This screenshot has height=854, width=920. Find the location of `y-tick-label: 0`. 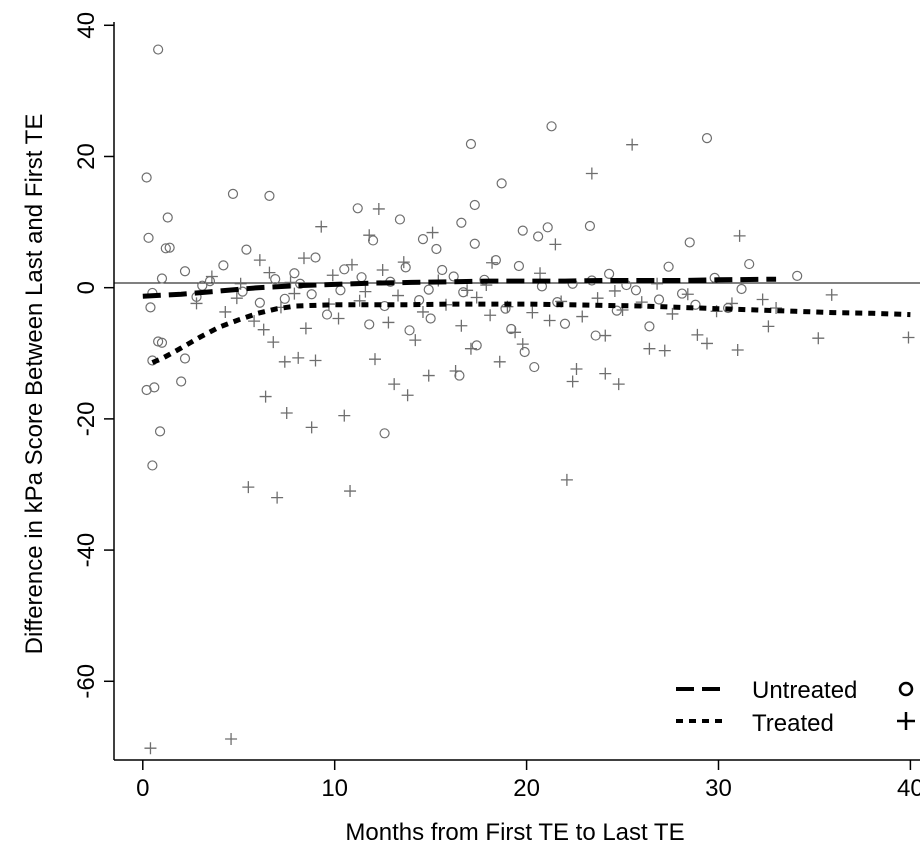

y-tick-label: 0 is located at coordinates (86, 287).